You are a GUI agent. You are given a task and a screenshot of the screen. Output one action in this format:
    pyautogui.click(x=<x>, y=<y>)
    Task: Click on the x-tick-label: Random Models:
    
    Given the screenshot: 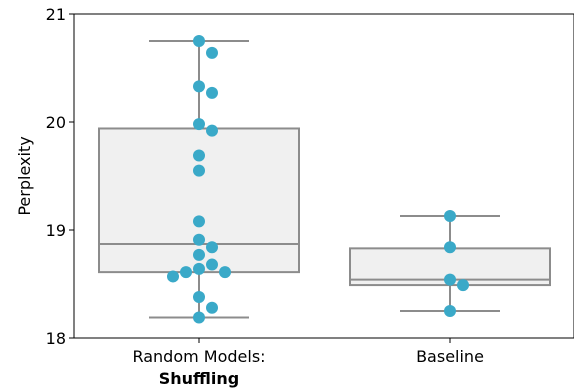 What is the action you would take?
    pyautogui.click(x=198, y=356)
    